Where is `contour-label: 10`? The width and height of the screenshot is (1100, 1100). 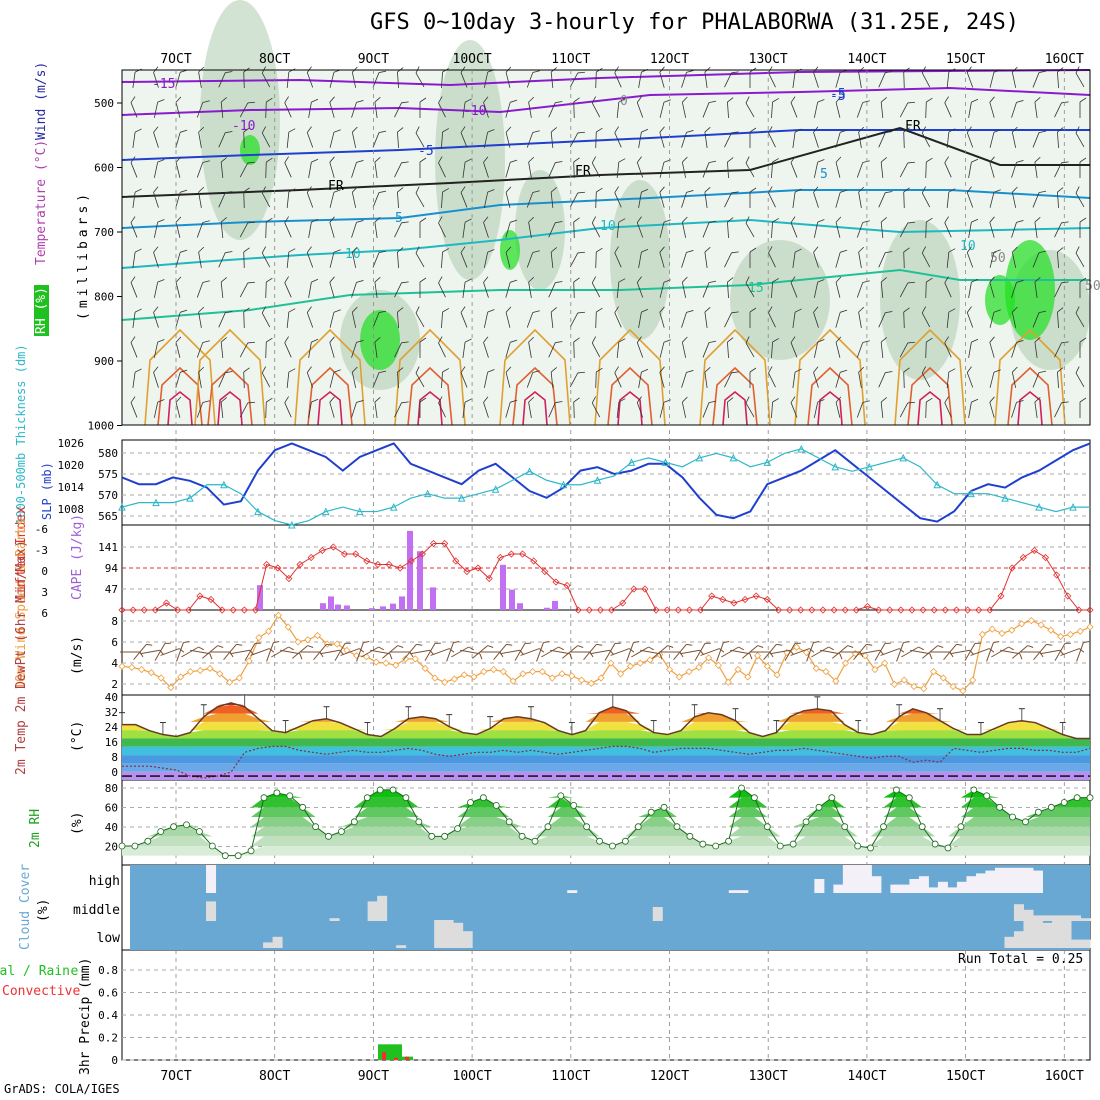 contour-label: 10 is located at coordinates (968, 246).